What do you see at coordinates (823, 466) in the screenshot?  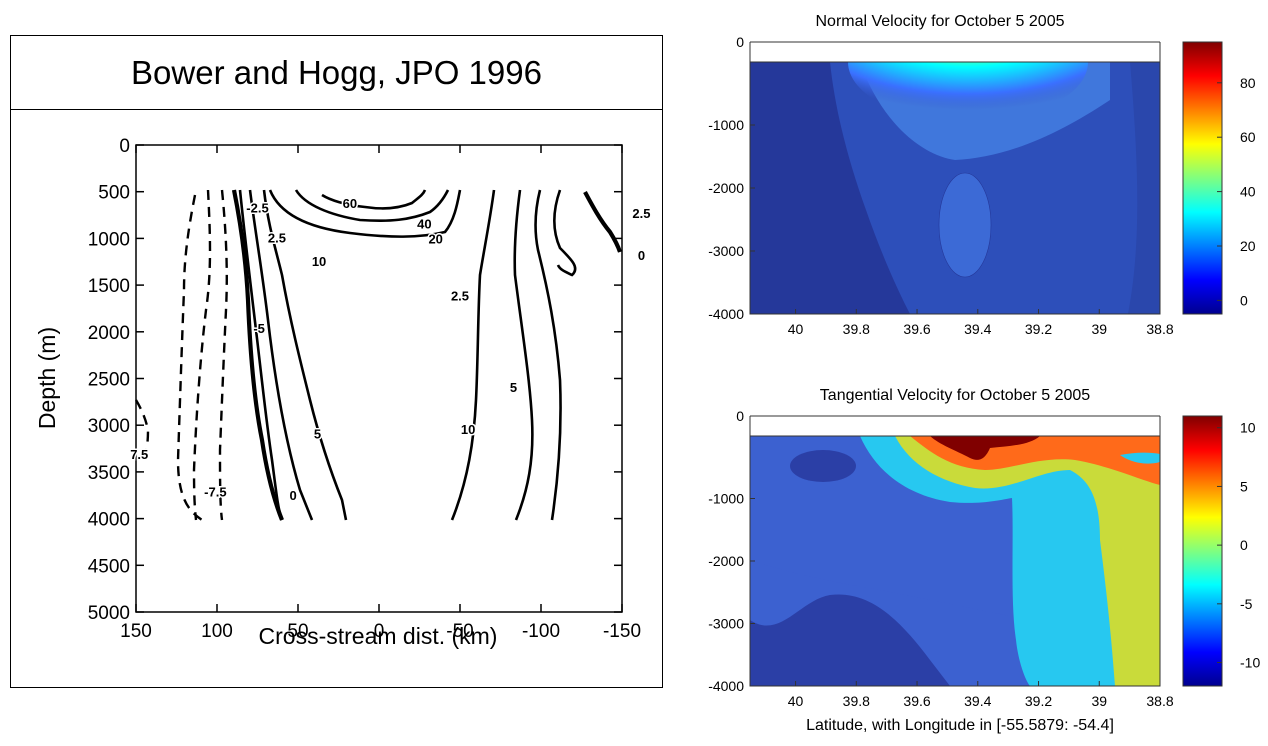 I see `tangential-velocity-eddy` at bounding box center [823, 466].